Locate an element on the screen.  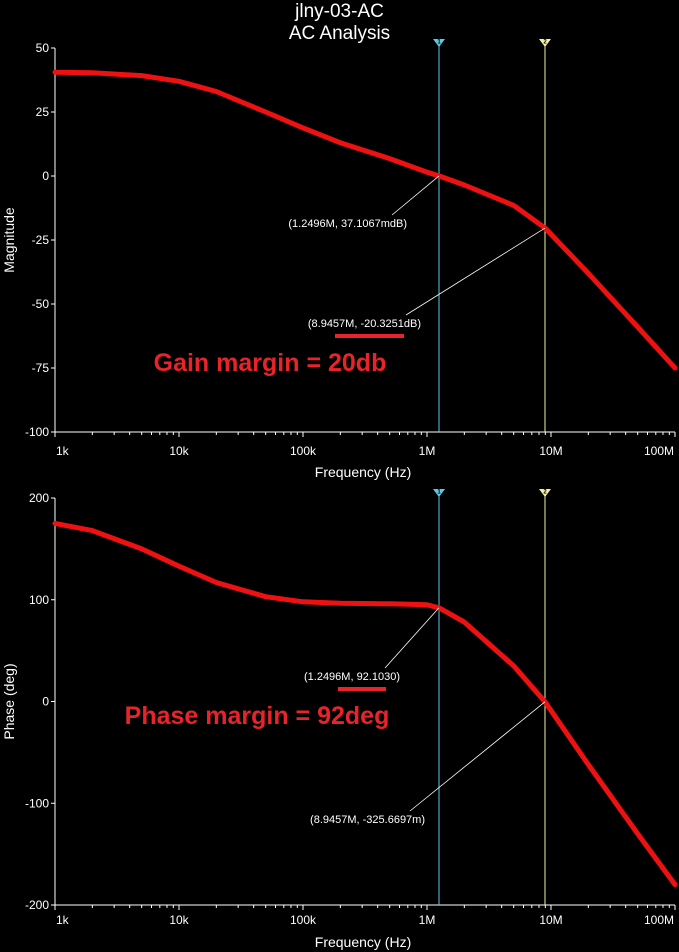
y-axis-label: Phase (deg) is located at coordinates (9, 701).